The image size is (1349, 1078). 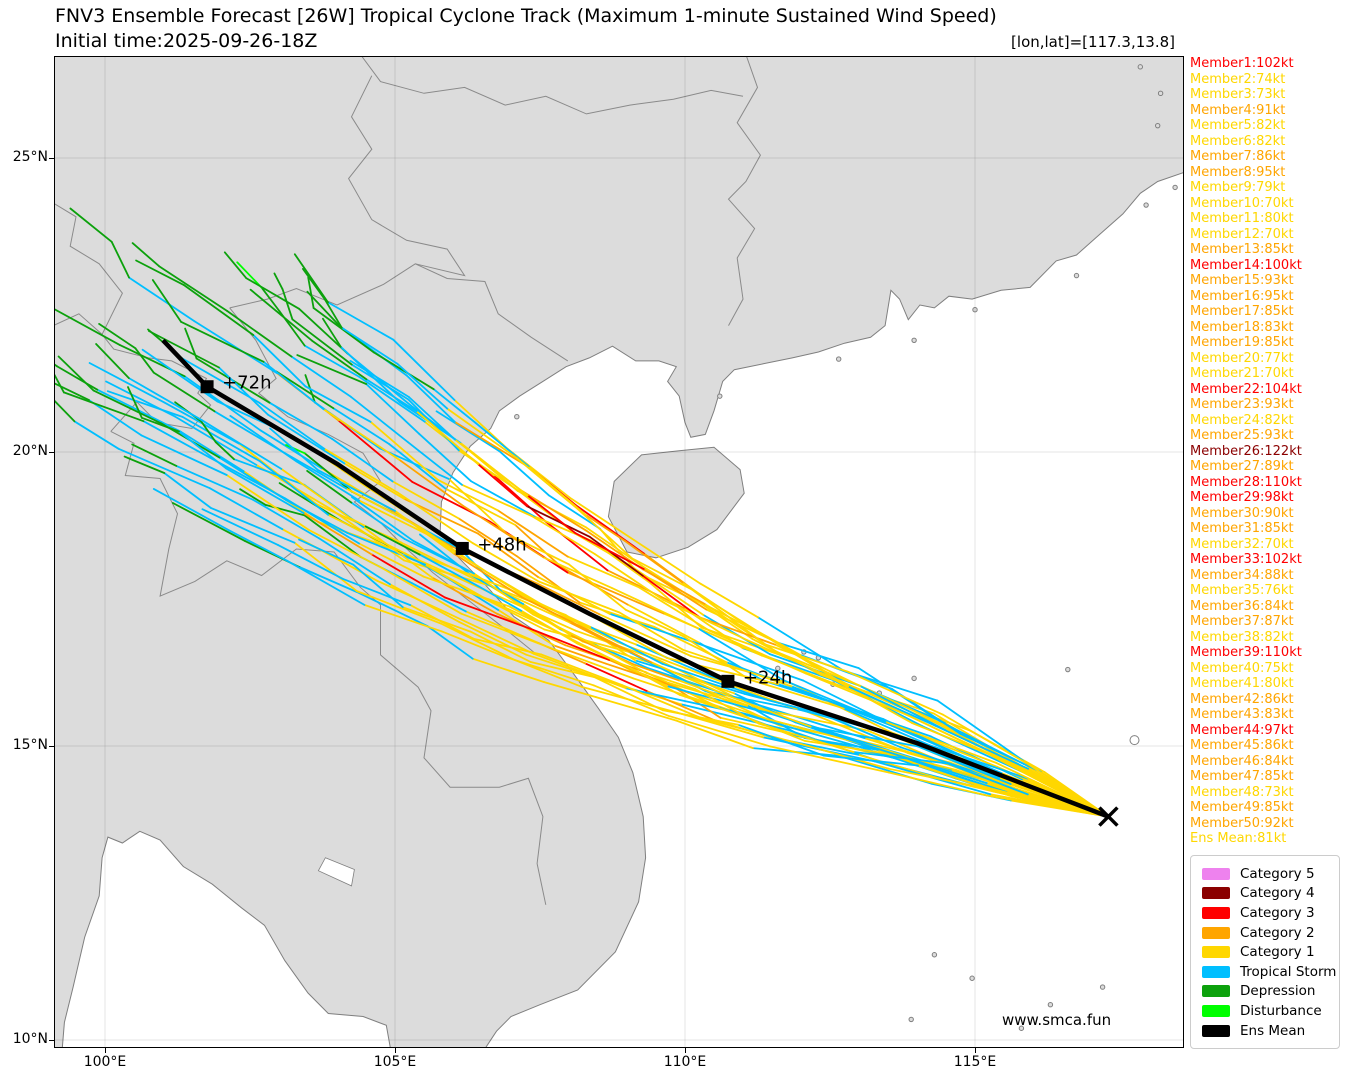 What do you see at coordinates (30, 745) in the screenshot?
I see `y-axis-tick-label: 15°N` at bounding box center [30, 745].